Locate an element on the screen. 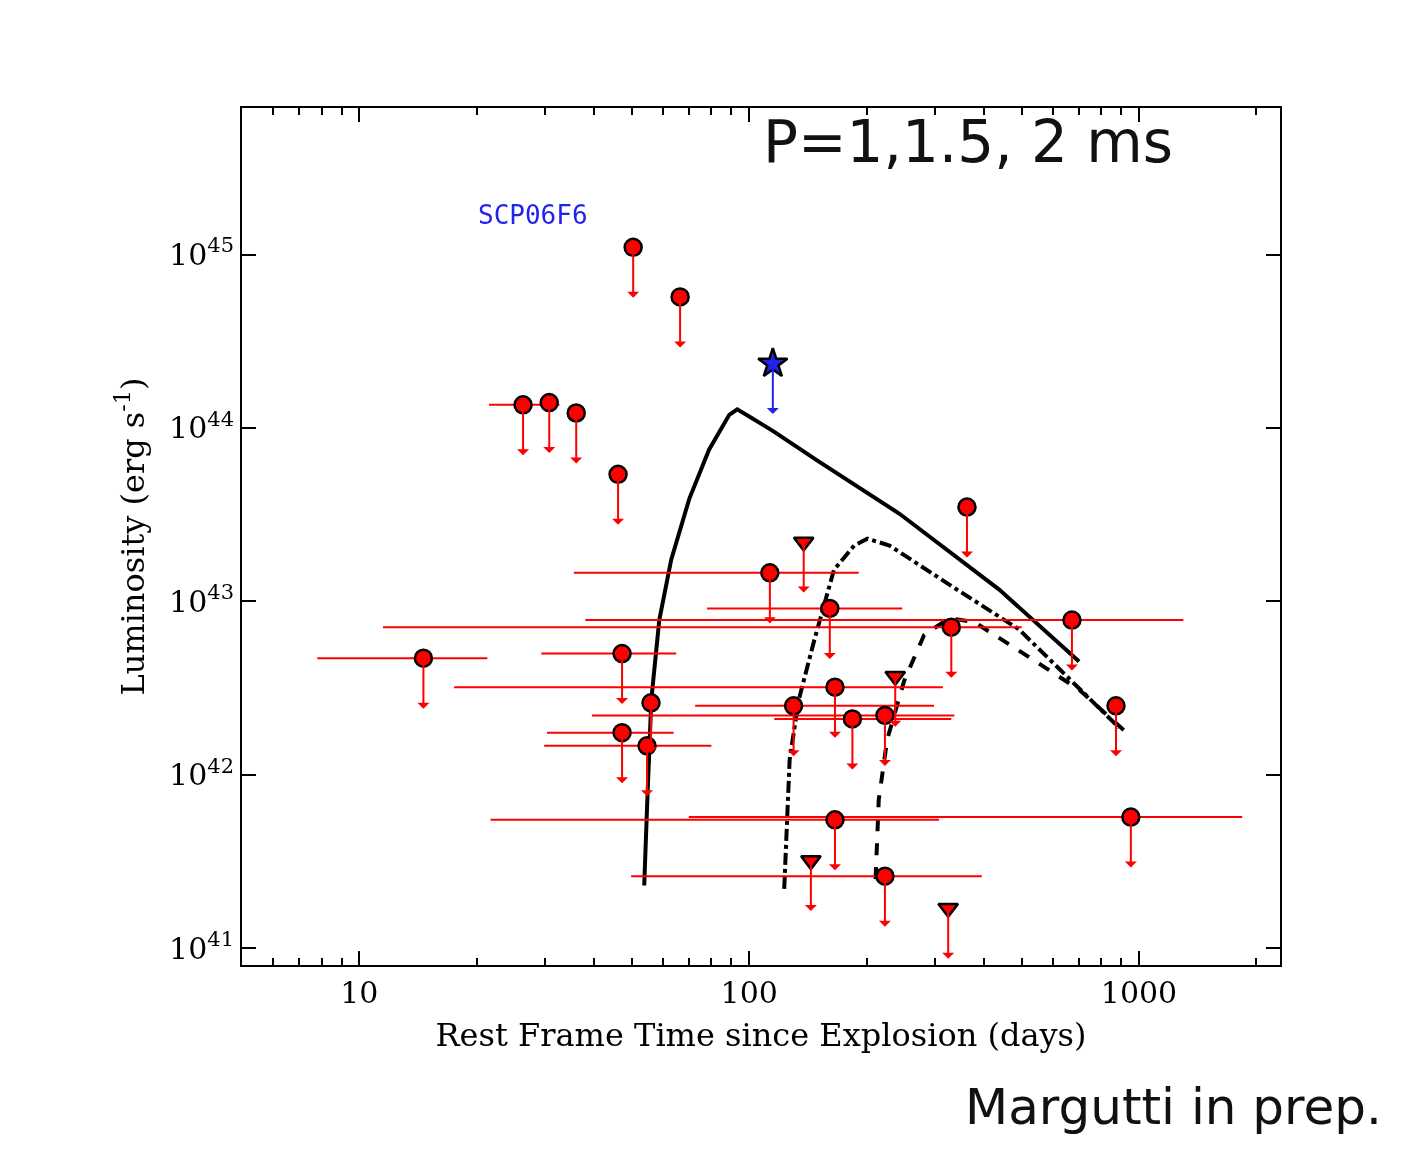 The image size is (1410, 1159). x-tick-label: 1000 is located at coordinates (1139, 992).